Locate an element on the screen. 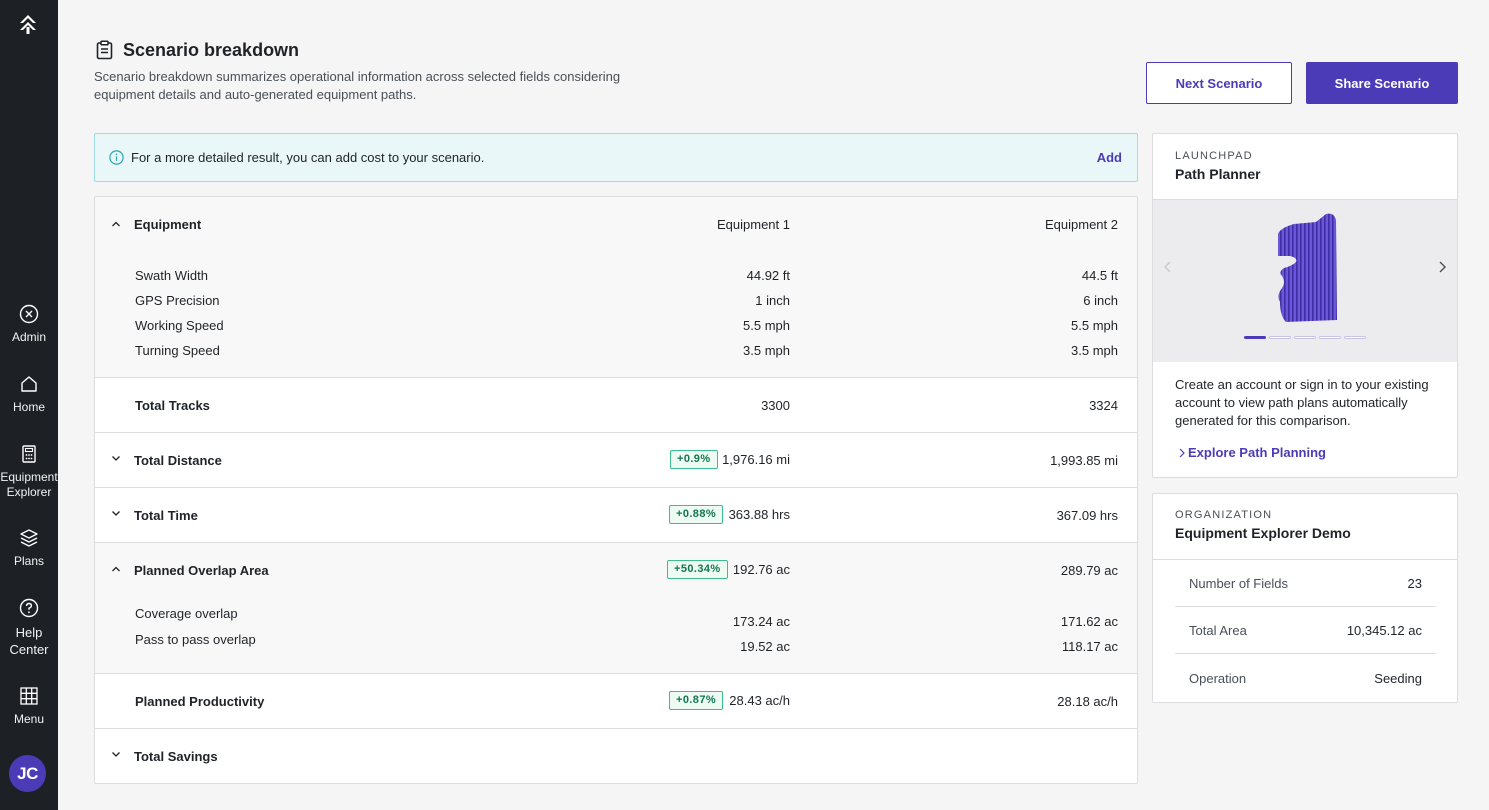 Image resolution: width=1489 pixels, height=810 pixels. row-label: Turning Speed is located at coordinates (177, 350).